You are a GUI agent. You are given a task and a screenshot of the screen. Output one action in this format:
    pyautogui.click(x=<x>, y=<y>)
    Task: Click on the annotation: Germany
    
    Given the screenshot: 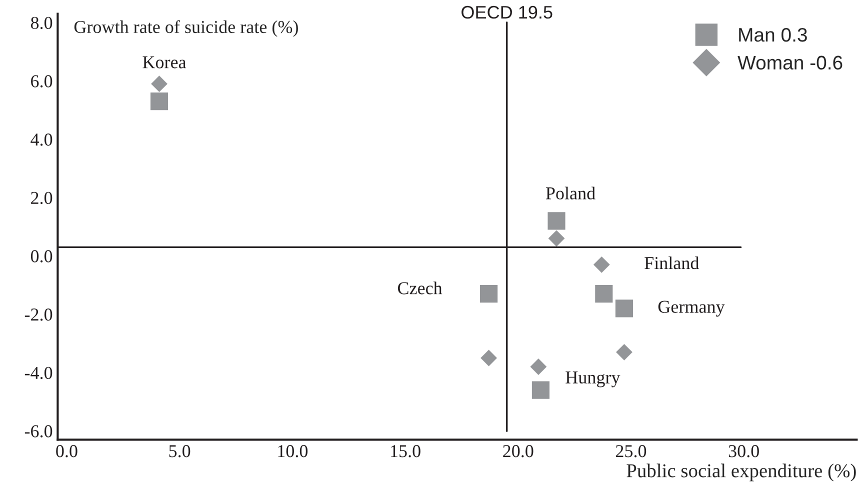 What is the action you would take?
    pyautogui.click(x=691, y=308)
    